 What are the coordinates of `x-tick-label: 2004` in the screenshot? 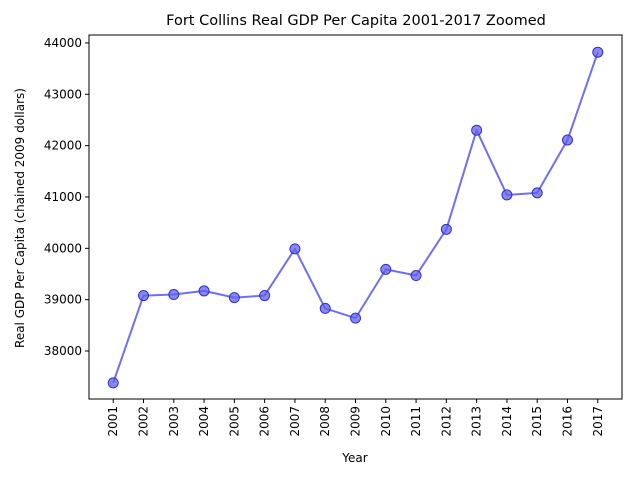 It's located at (204, 421).